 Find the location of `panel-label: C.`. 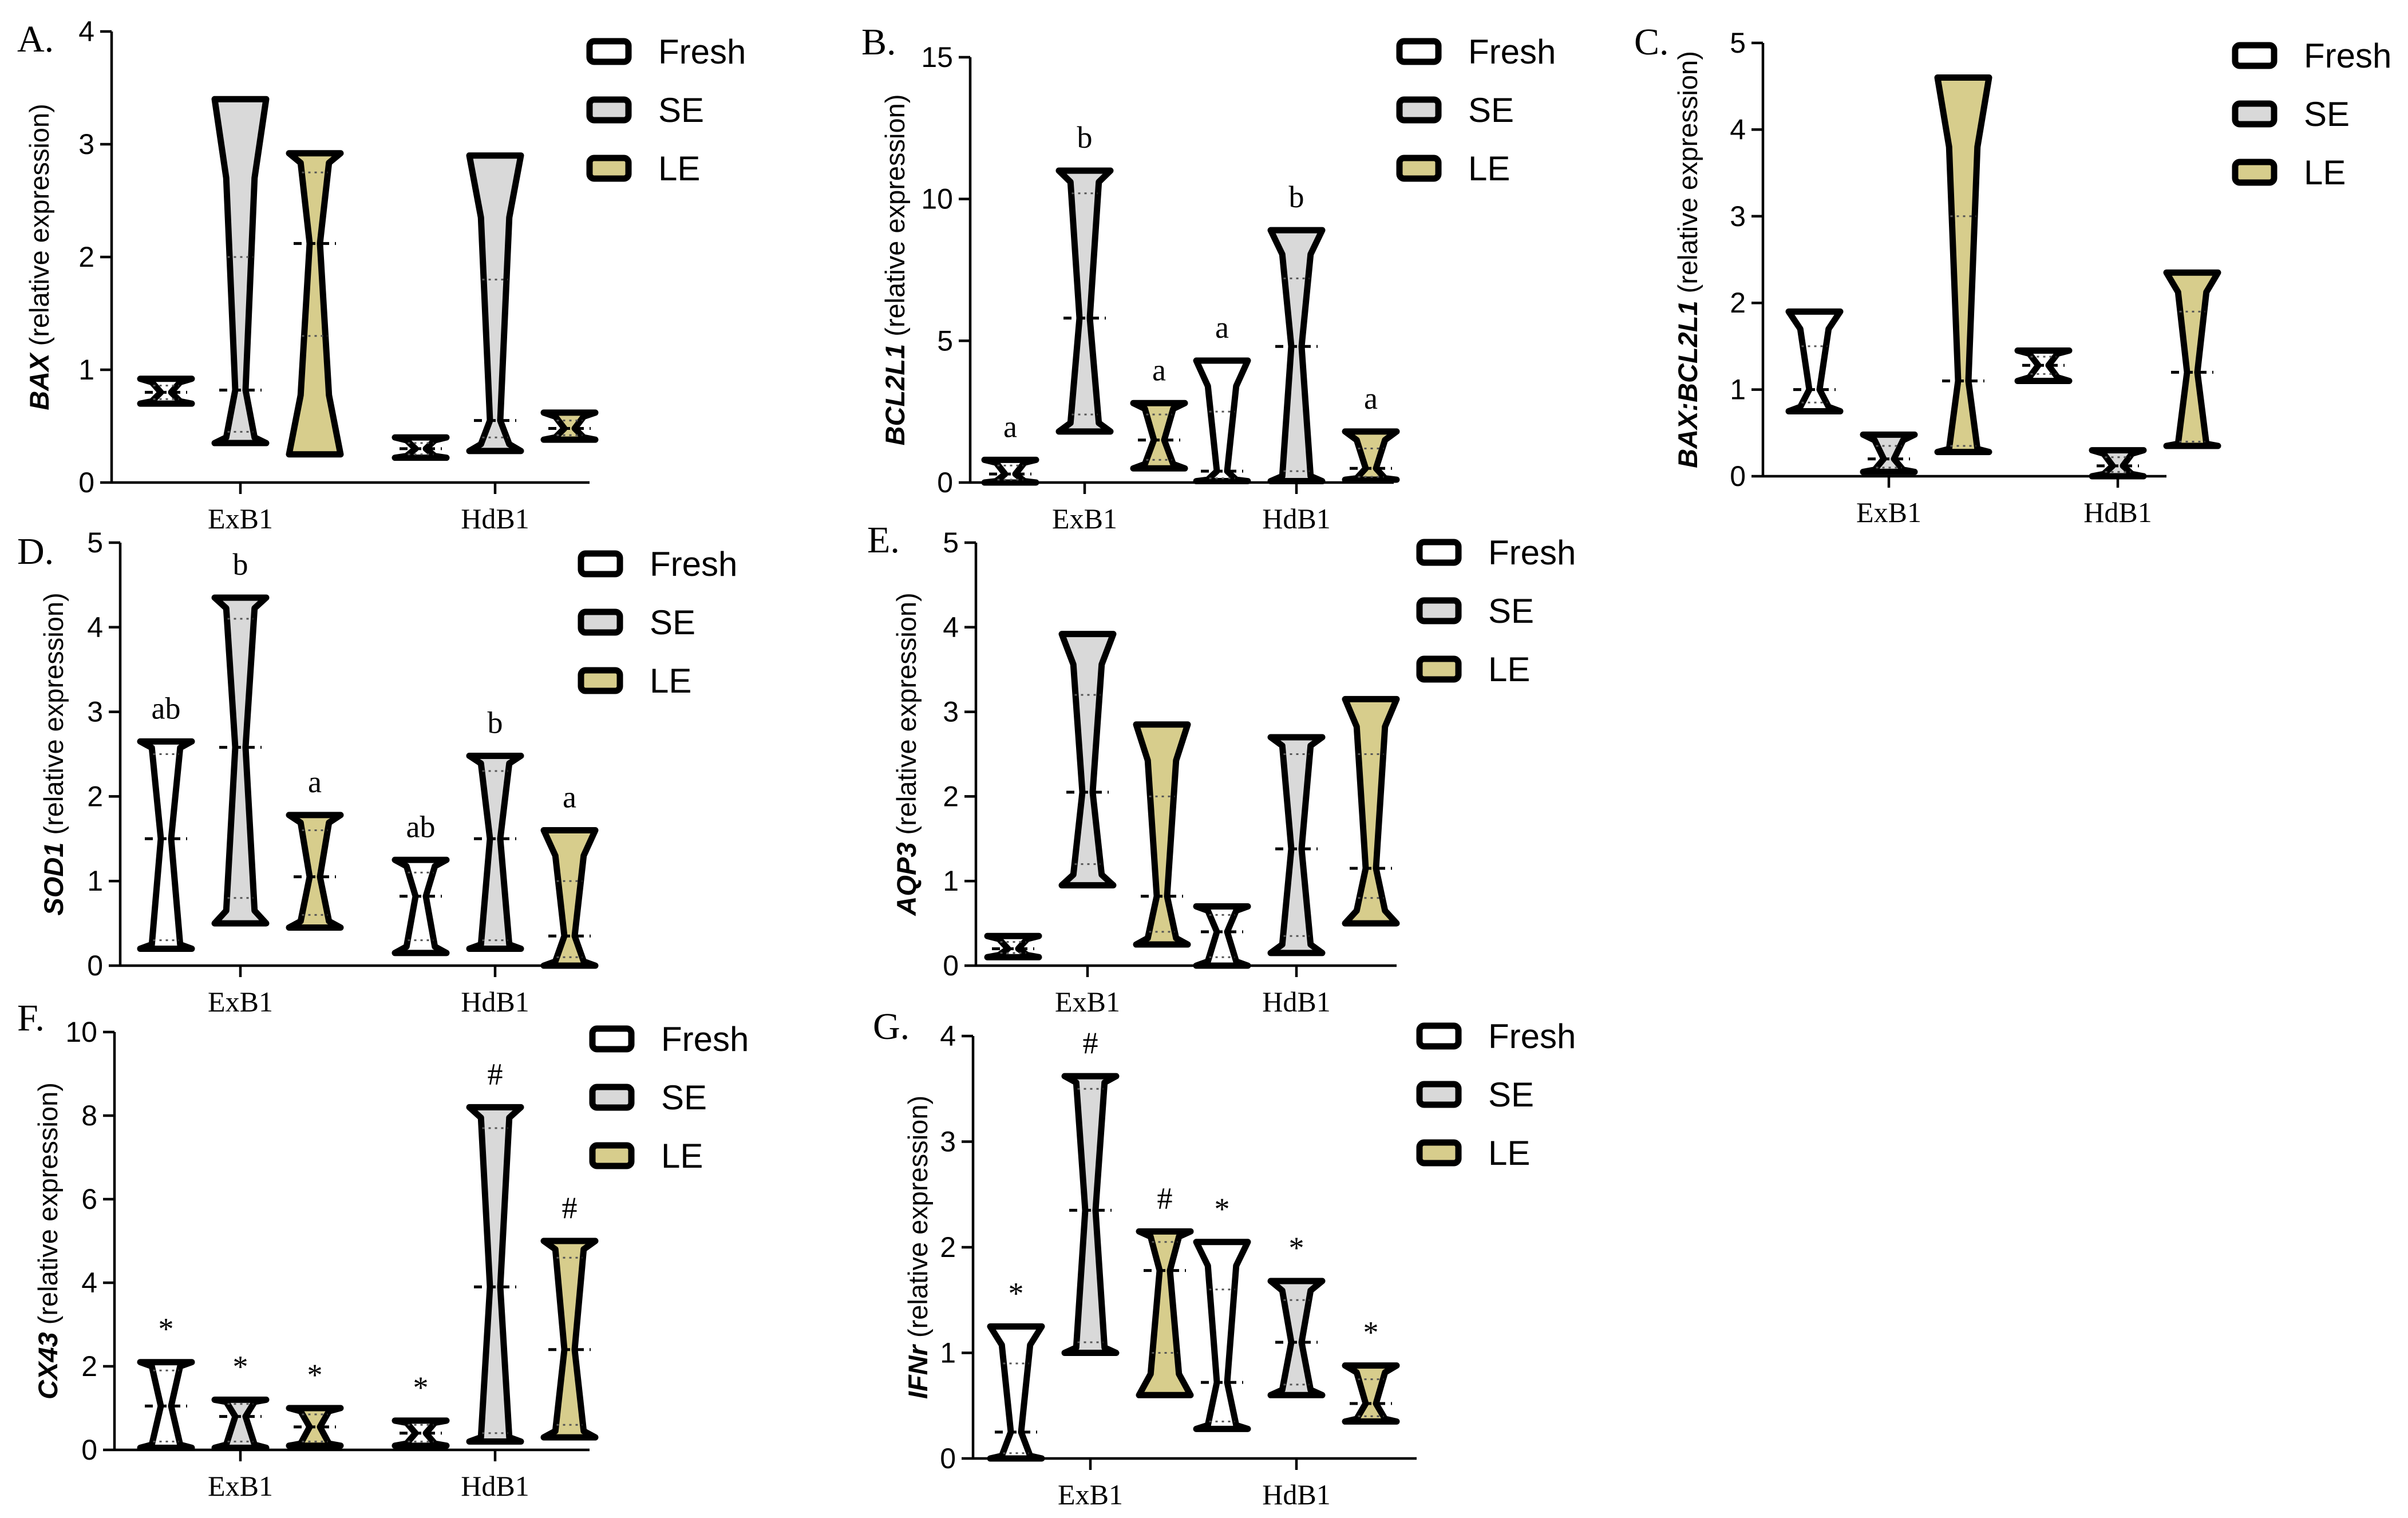

panel-label: C. is located at coordinates (1651, 42).